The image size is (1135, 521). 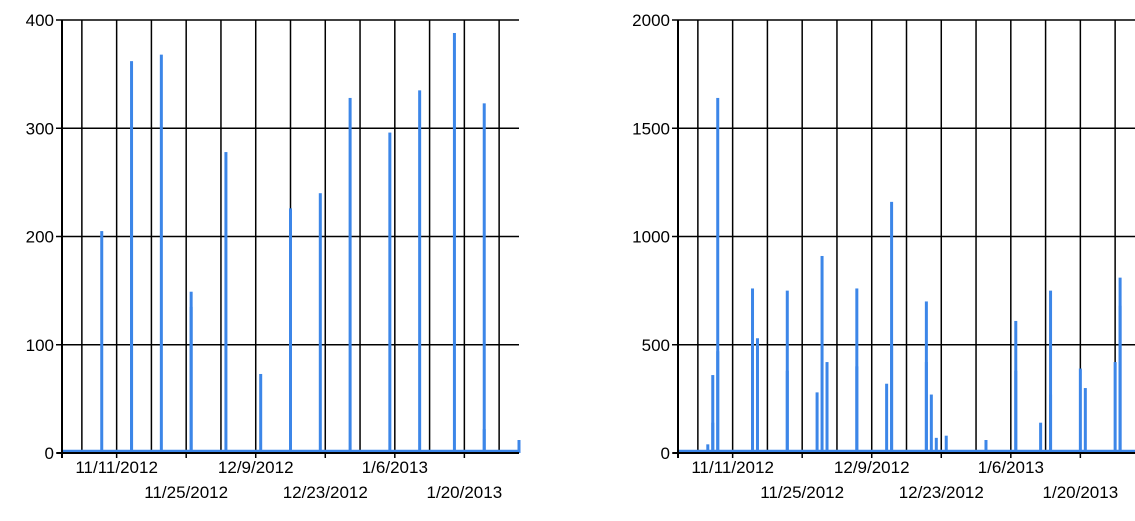 What do you see at coordinates (656, 345) in the screenshot?
I see `y-tick-label: 500` at bounding box center [656, 345].